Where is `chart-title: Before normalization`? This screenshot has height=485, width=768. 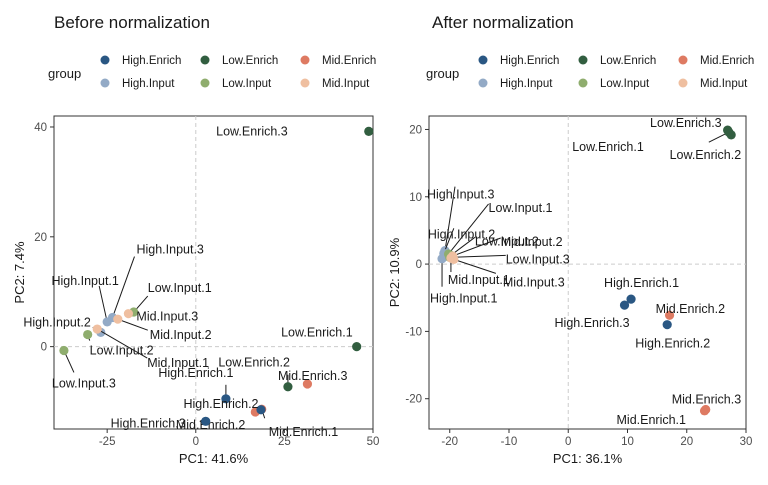 chart-title: Before normalization is located at coordinates (132, 22).